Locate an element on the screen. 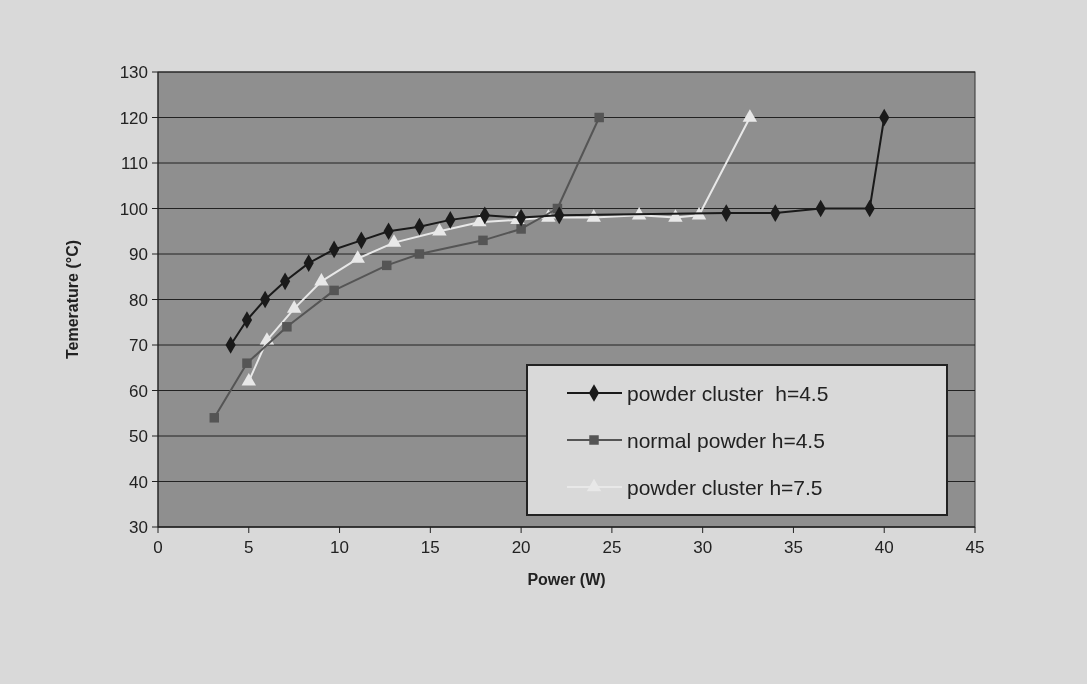 Image resolution: width=1087 pixels, height=684 pixels. y-tick-label: 50 is located at coordinates (138, 436).